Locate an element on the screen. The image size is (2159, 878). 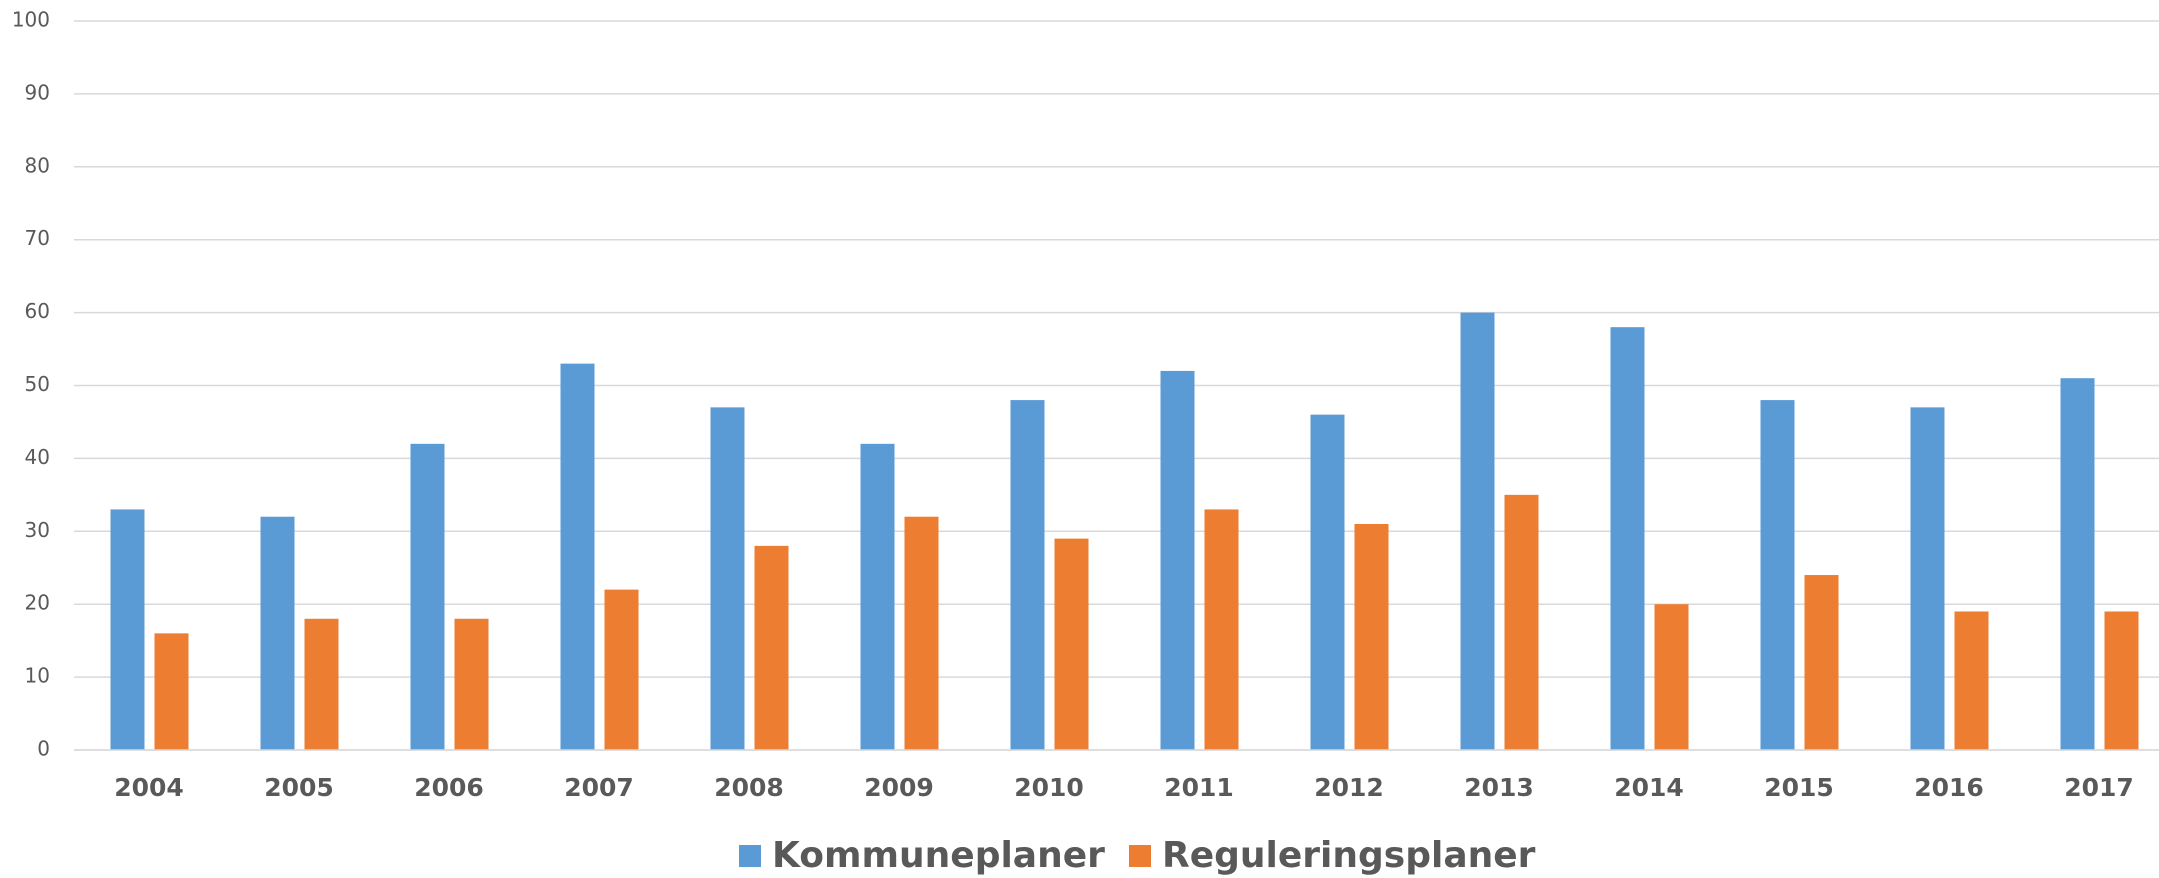
y-tick-label: 0 is located at coordinates (43, 749).